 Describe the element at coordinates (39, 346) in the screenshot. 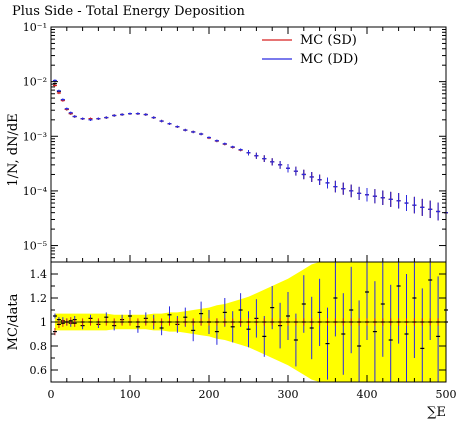

I see `ratio-y-tick-label: 0.8` at that location.